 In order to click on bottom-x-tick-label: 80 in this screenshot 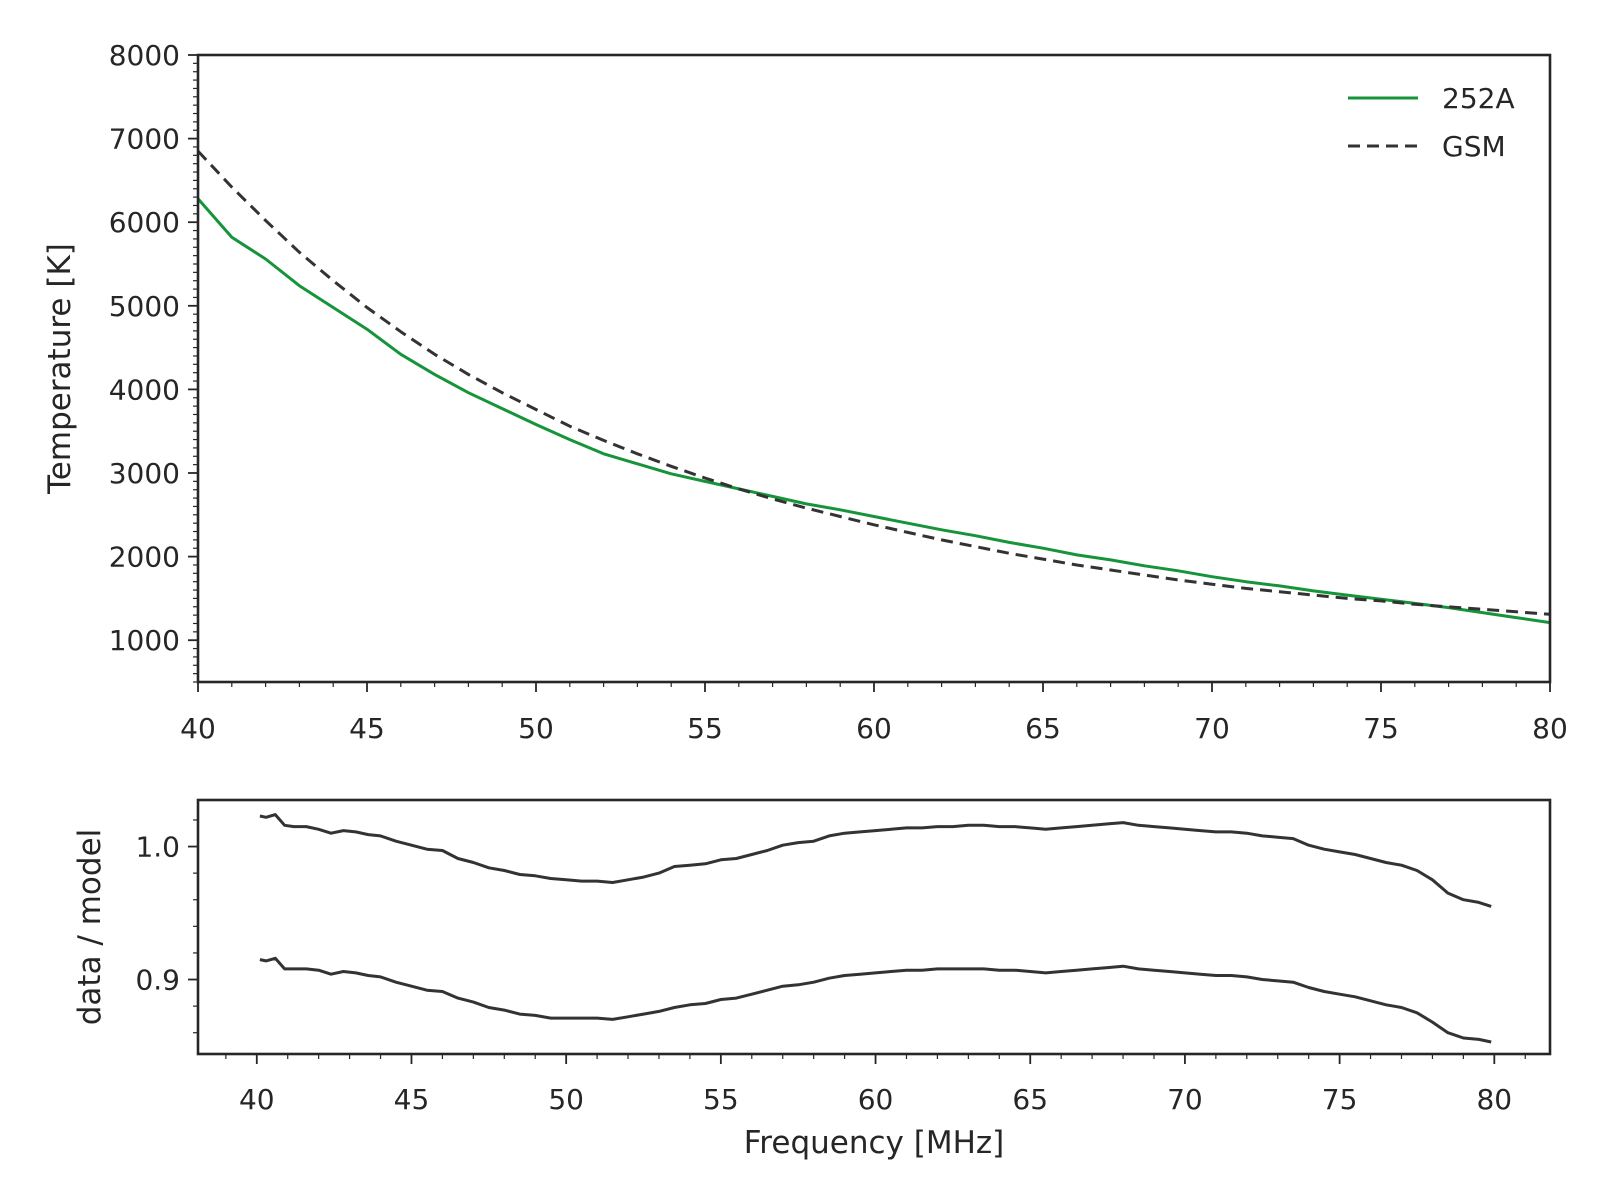, I will do `click(1494, 1099)`.